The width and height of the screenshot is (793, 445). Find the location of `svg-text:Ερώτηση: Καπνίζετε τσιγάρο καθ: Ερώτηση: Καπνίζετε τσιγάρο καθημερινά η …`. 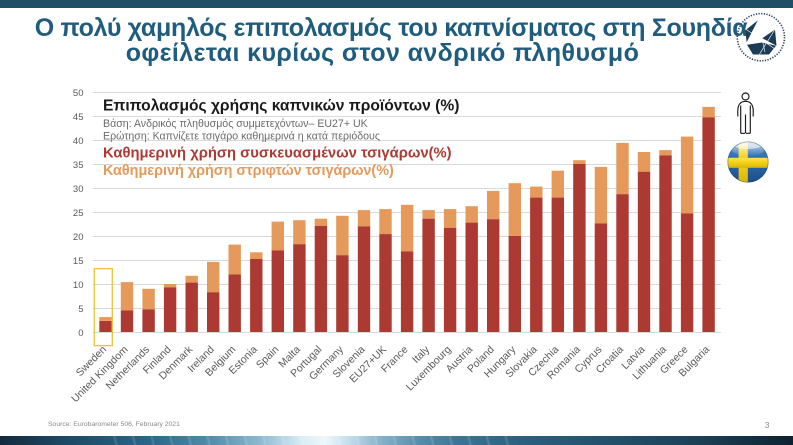

svg-text:Ερώτηση: Καπνίζετε τσιγάρο καθ: Ερώτηση: Καπνίζετε τσιγάρο καθημερινά η … is located at coordinates (241, 137).